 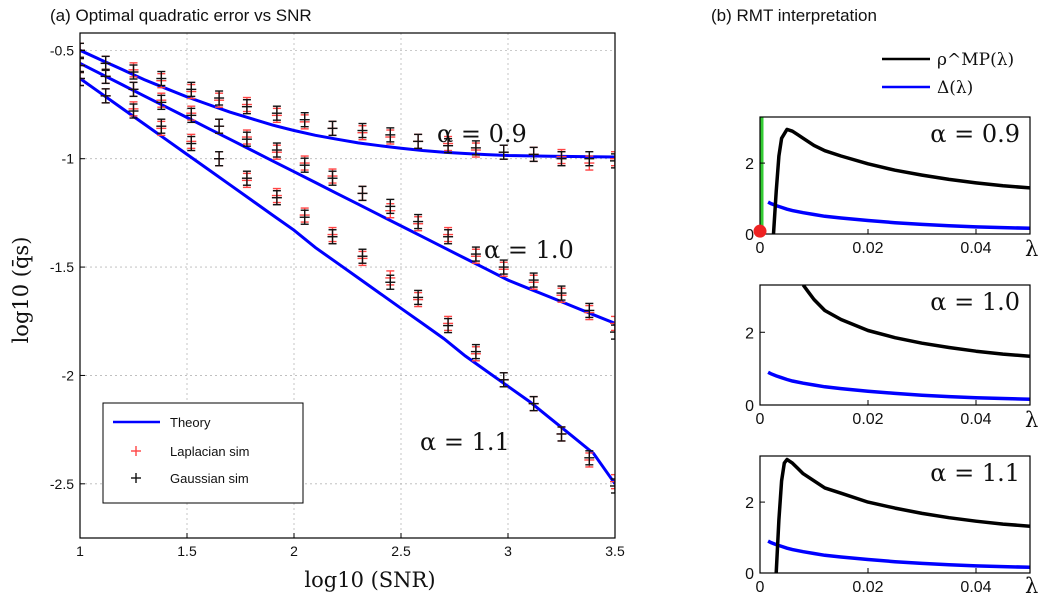 I want to click on legend-laplacian-marker, so click(x=136, y=451).